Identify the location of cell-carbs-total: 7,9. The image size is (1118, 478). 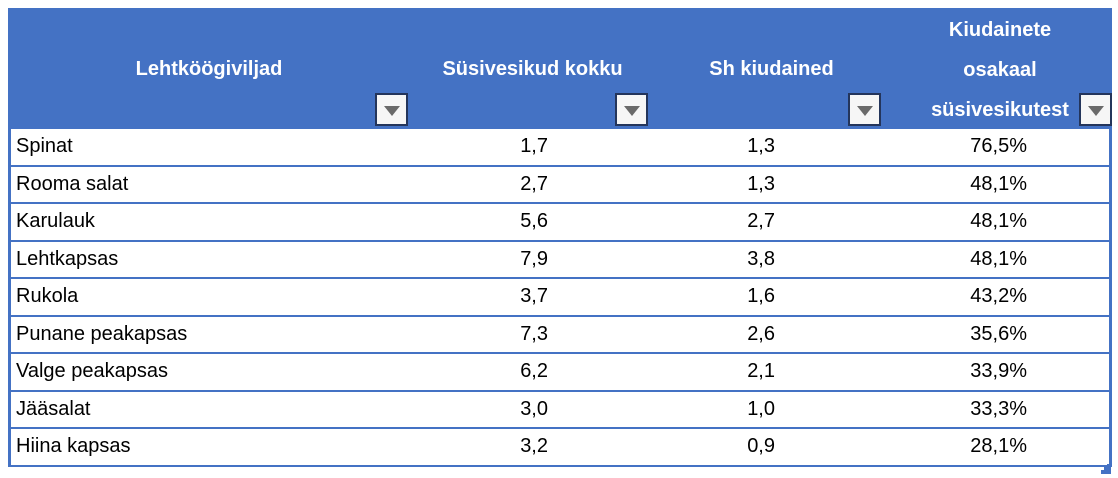
(534, 258).